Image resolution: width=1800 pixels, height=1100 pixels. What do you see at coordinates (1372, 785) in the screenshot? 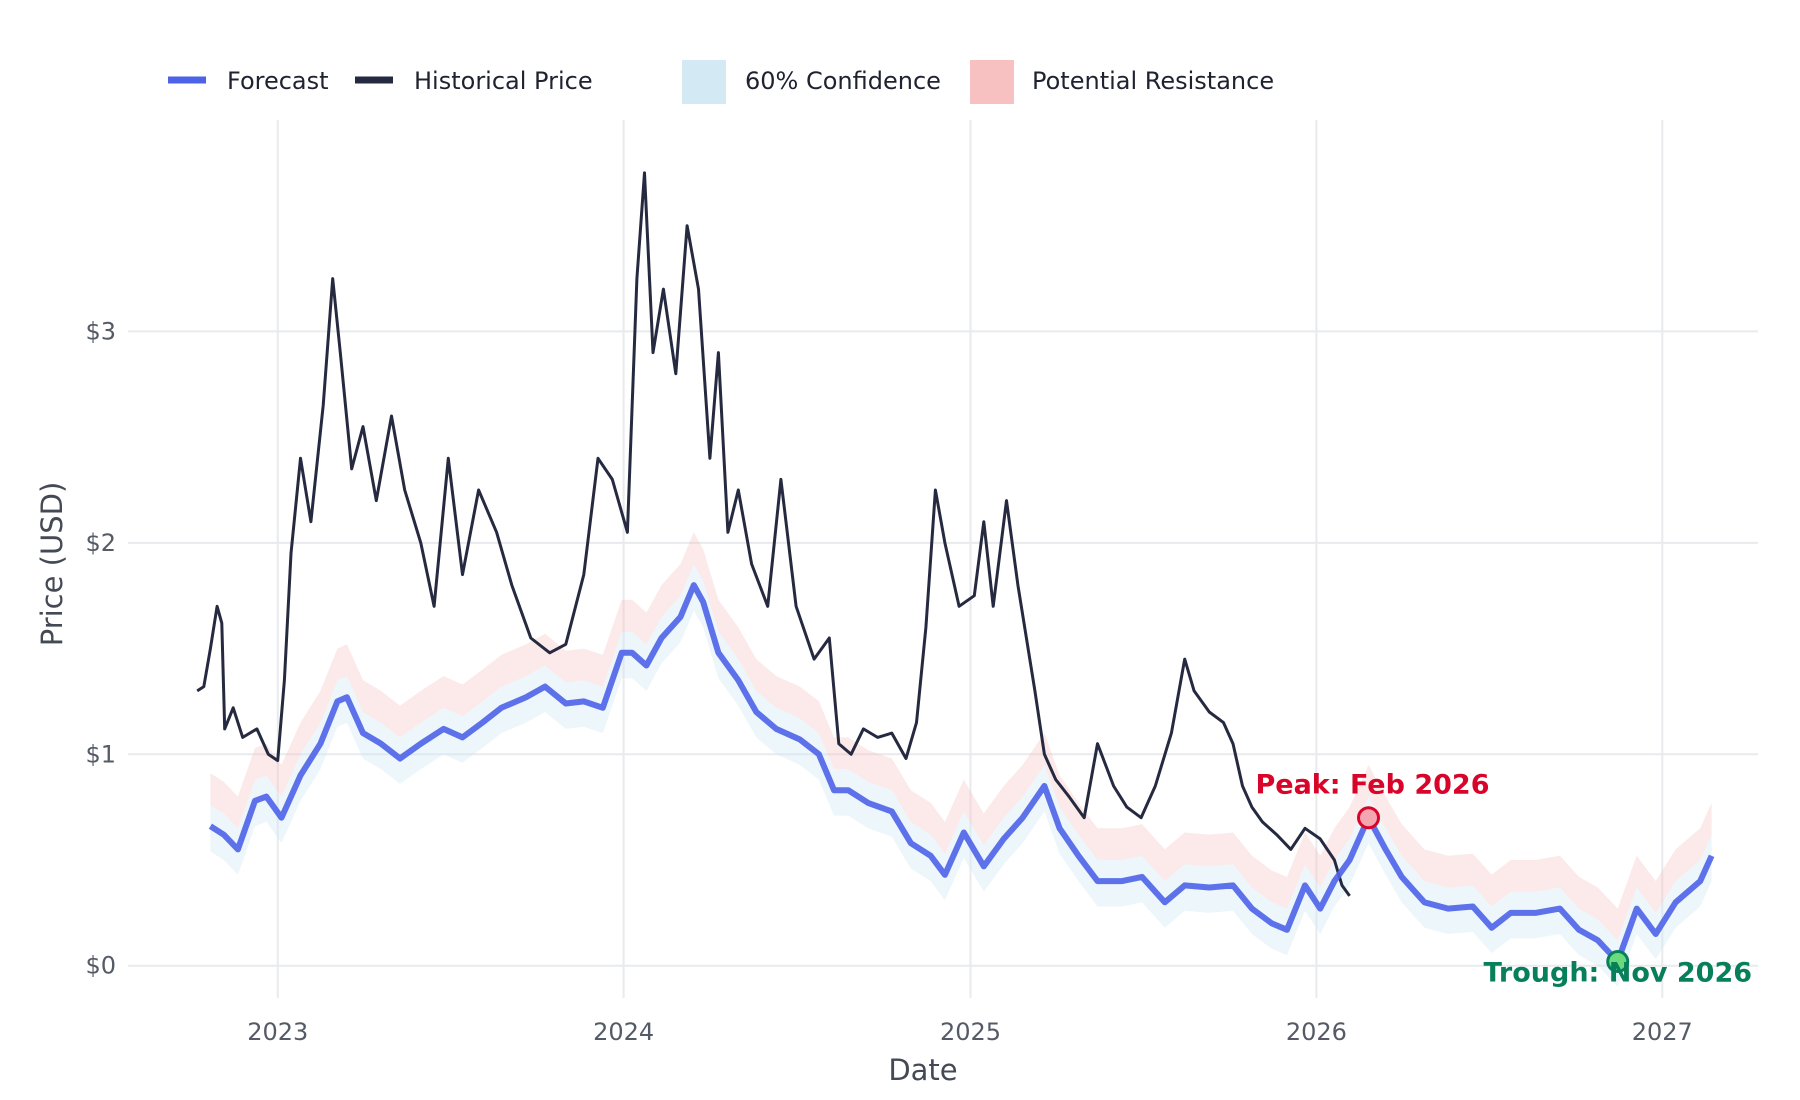
I see `peak-label: Peak: Feb 2026` at bounding box center [1372, 785].